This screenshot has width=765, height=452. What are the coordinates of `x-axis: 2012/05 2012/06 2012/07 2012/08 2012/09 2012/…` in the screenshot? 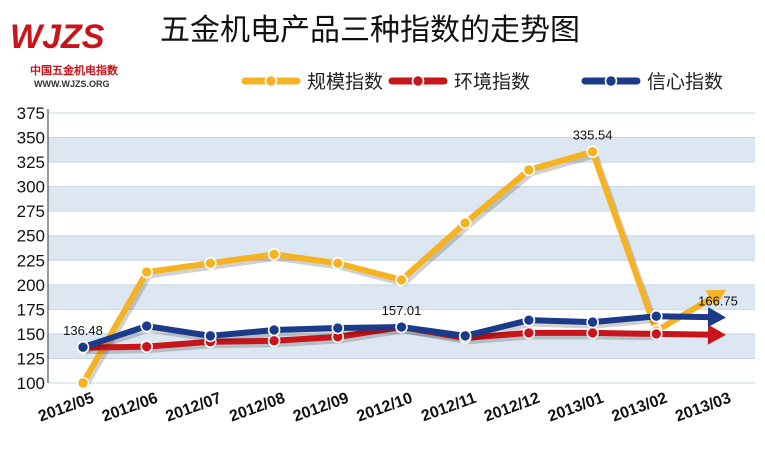 It's located at (384, 408).